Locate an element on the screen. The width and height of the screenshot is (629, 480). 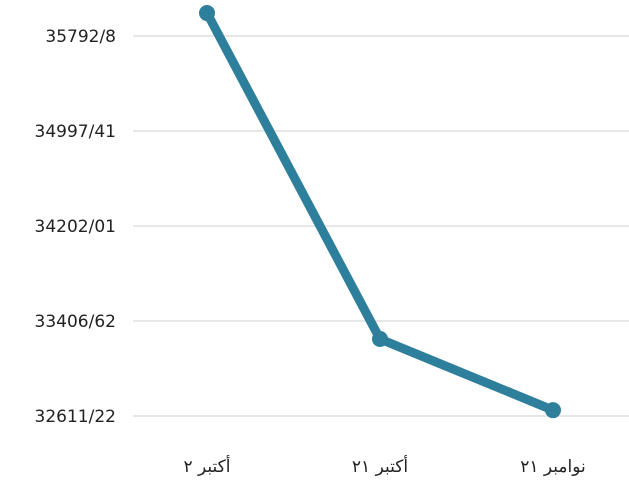
y-tick-label: 33406/62 is located at coordinates (75, 322).